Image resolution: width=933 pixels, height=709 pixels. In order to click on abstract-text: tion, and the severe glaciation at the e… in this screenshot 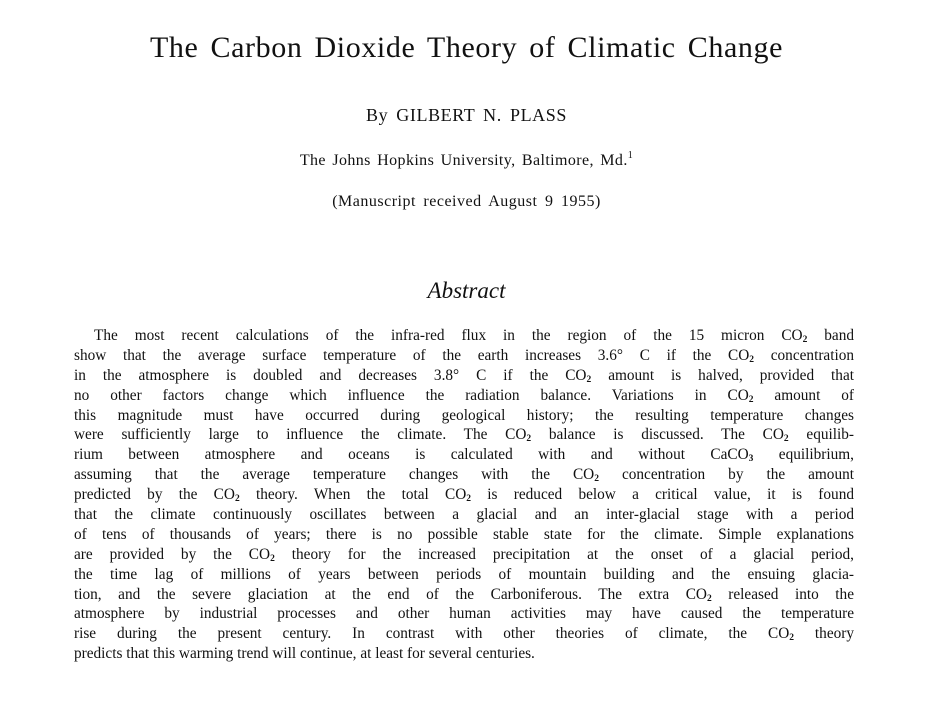, I will do `click(390, 594)`.